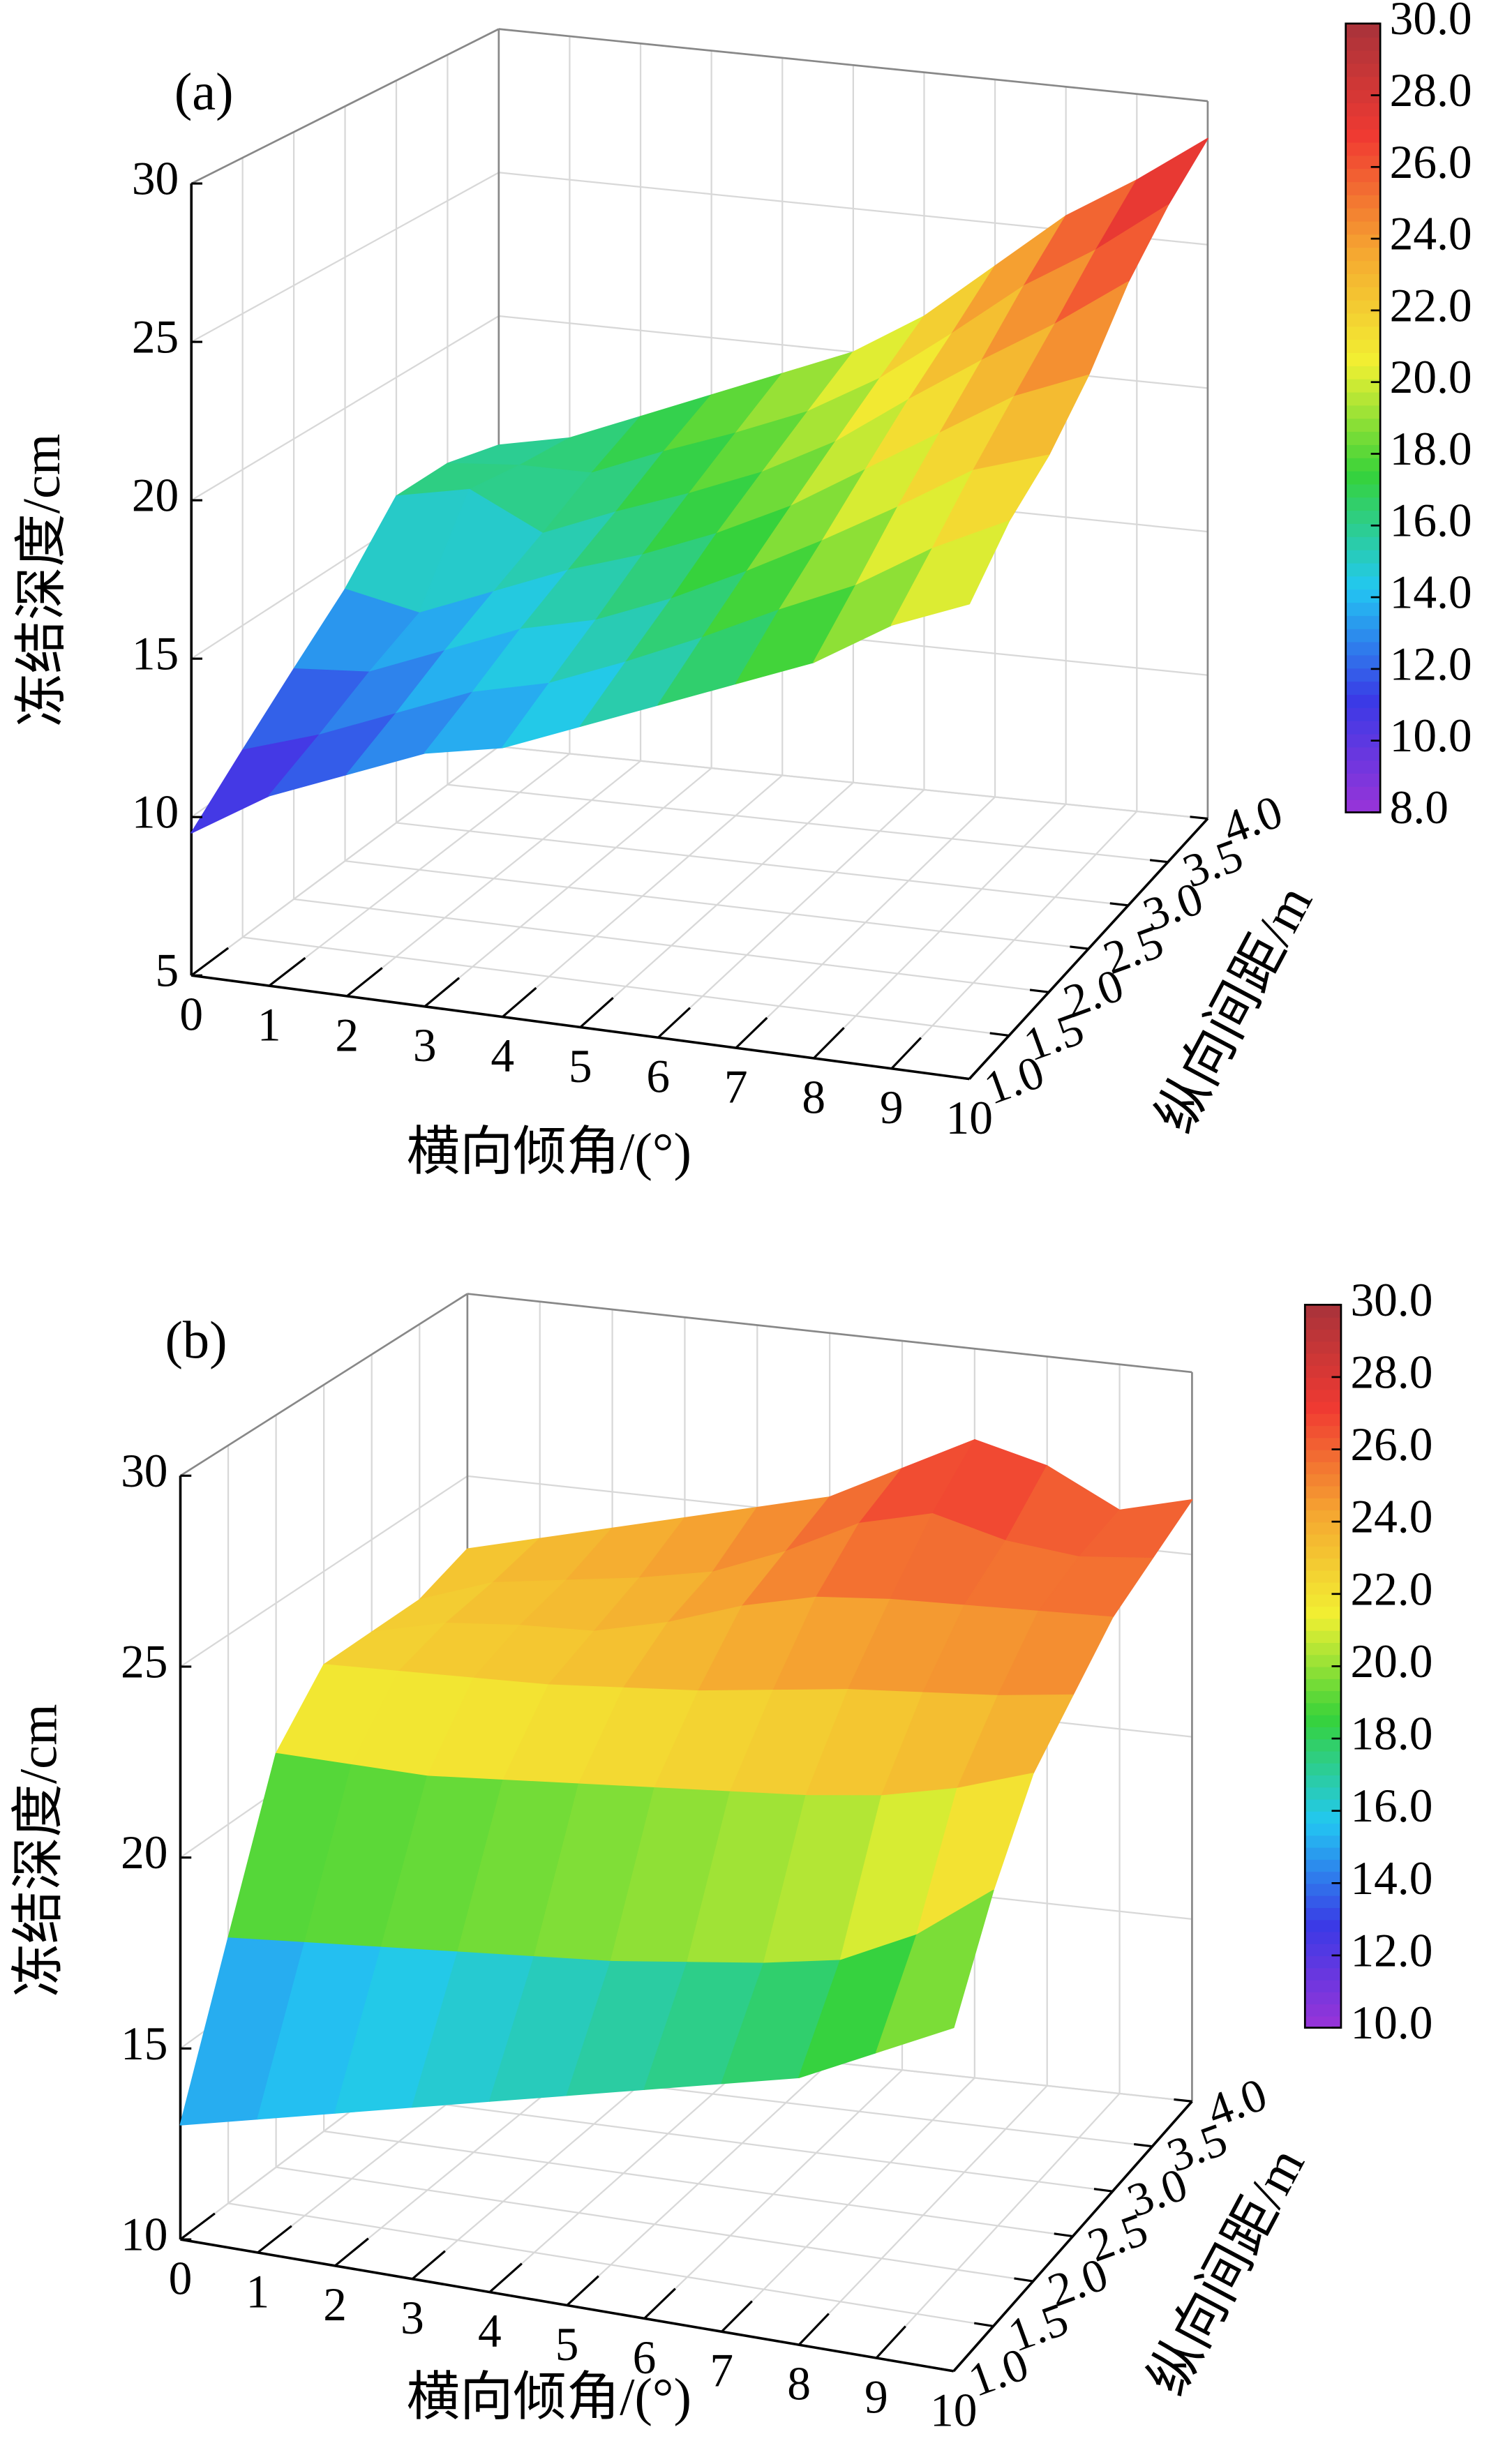 The image size is (1512, 2464). I want to click on x-tick-label: 7, so click(721, 2371).